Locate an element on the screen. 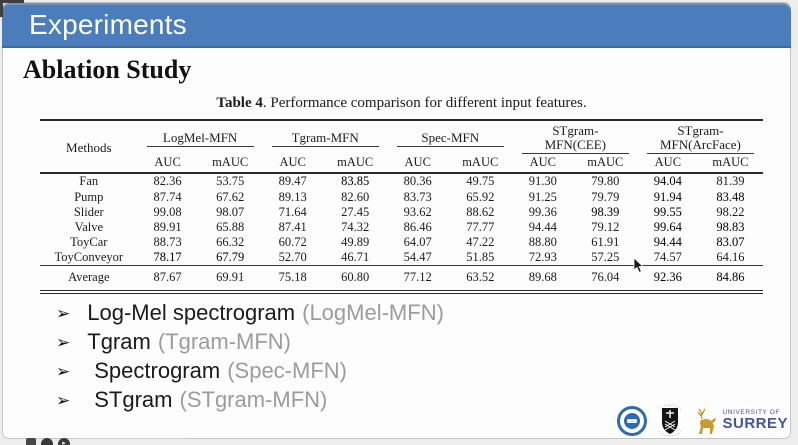 Image resolution: width=798 pixels, height=445 pixels. value-cell: 52.70 is located at coordinates (292, 257).